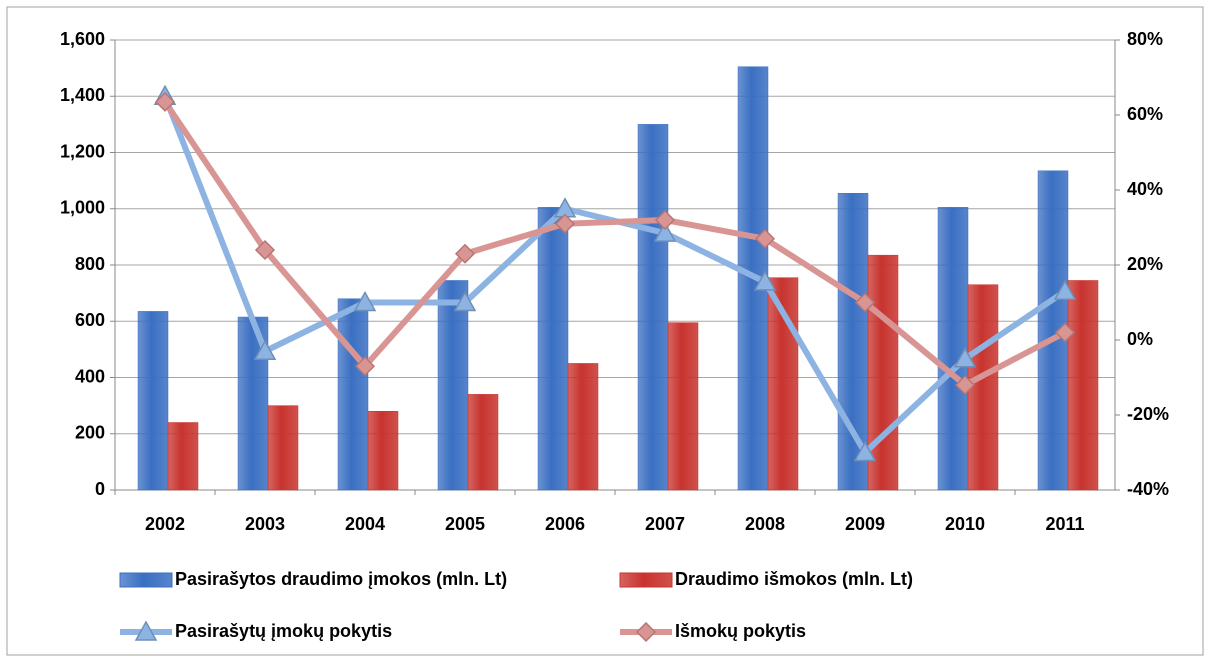 The image size is (1210, 662). What do you see at coordinates (740, 631) in the screenshot?
I see `legend-label: Išmokų pokytis` at bounding box center [740, 631].